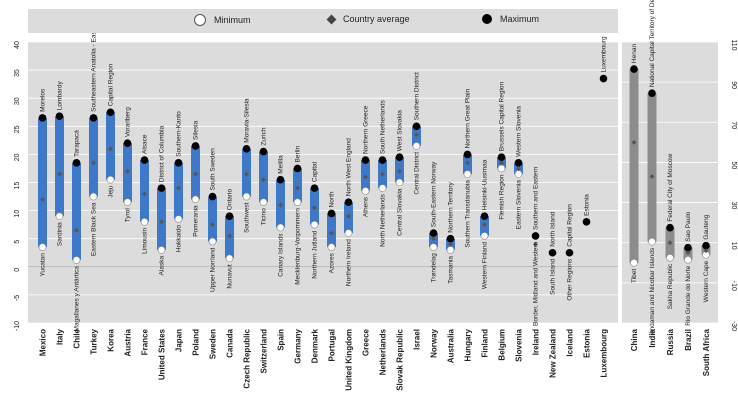 The image size is (738, 407). What do you see at coordinates (43, 100) in the screenshot?
I see `oecd-max-region-label: Morelos` at bounding box center [43, 100].